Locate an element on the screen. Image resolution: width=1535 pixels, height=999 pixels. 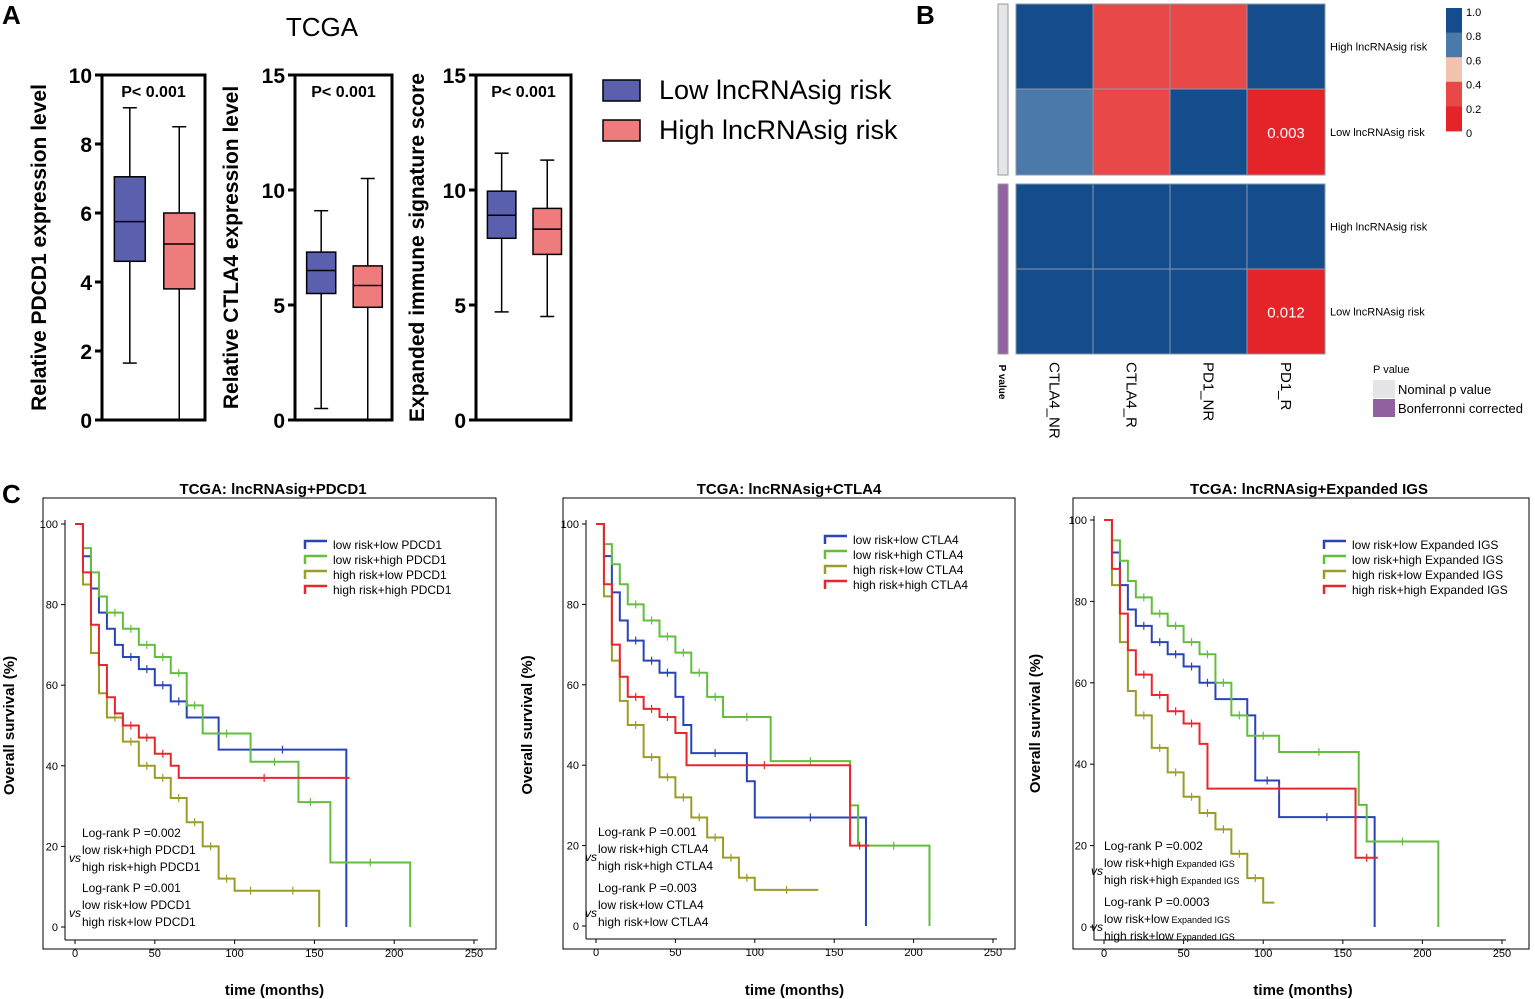
legend-label: high risk+low CTLA4 is located at coordinates (908, 570).